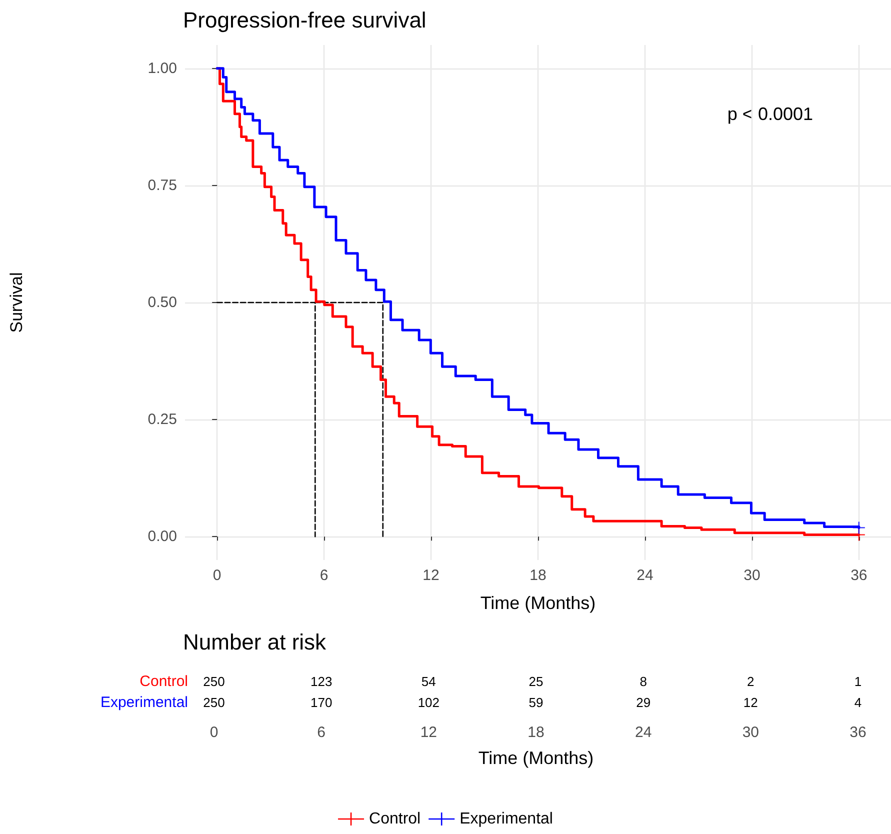 This screenshot has height=834, width=891. I want to click on data-label: 170, so click(321, 702).